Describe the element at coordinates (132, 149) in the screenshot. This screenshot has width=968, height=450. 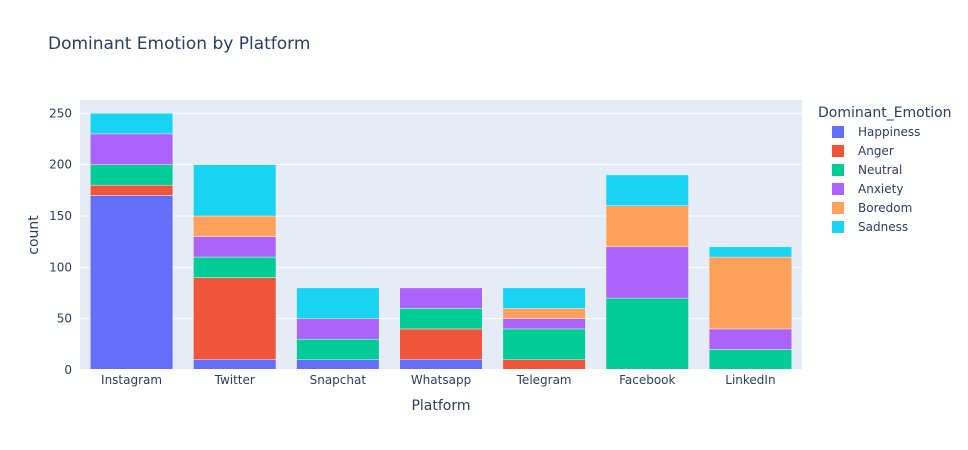
I see `bar-anxiety-instagram` at that location.